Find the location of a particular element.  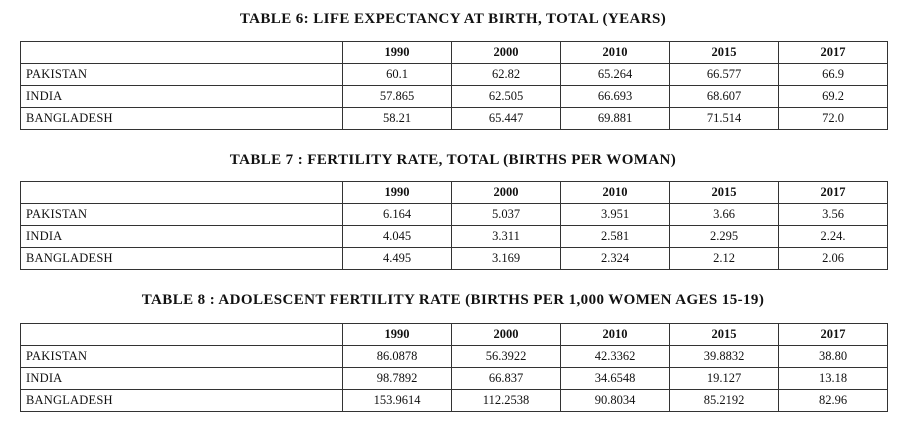

table-cell: 42.3362 is located at coordinates (615, 356).